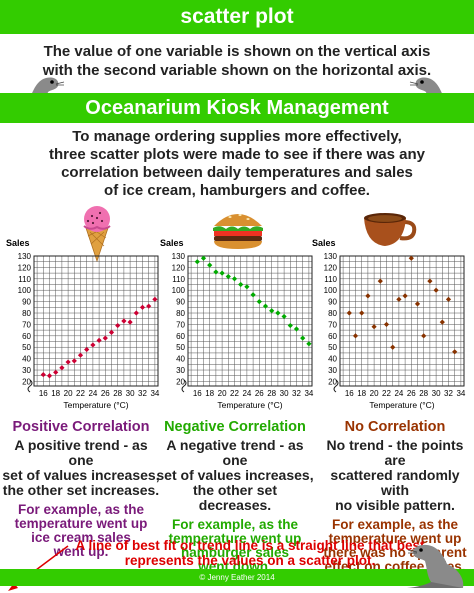 The height and width of the screenshot is (593, 474). What do you see at coordinates (179, 256) in the screenshot?
I see `y-tick-label: 130` at bounding box center [179, 256].